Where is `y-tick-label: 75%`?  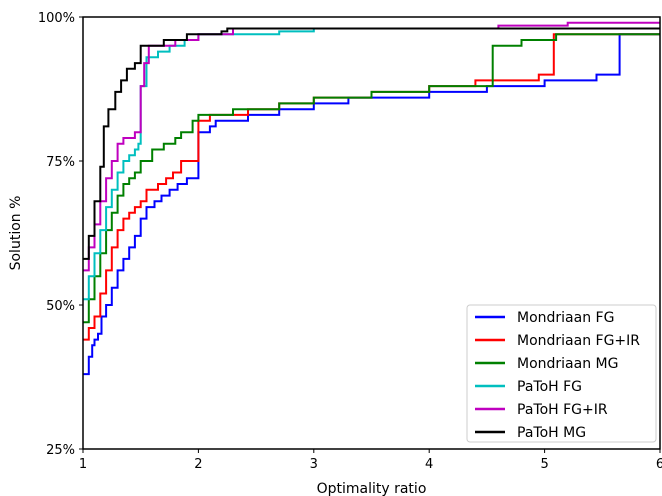 y-tick-label: 75% is located at coordinates (60, 162).